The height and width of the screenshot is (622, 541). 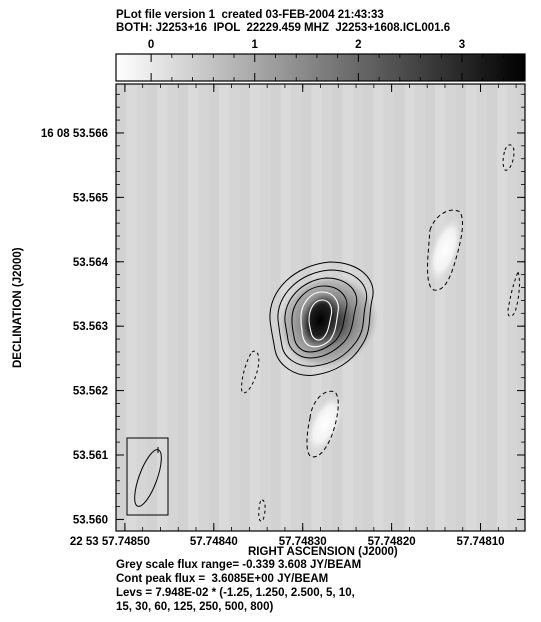 I want to click on colorbar-ticks: 0 1 2 3, so click(x=336, y=60).